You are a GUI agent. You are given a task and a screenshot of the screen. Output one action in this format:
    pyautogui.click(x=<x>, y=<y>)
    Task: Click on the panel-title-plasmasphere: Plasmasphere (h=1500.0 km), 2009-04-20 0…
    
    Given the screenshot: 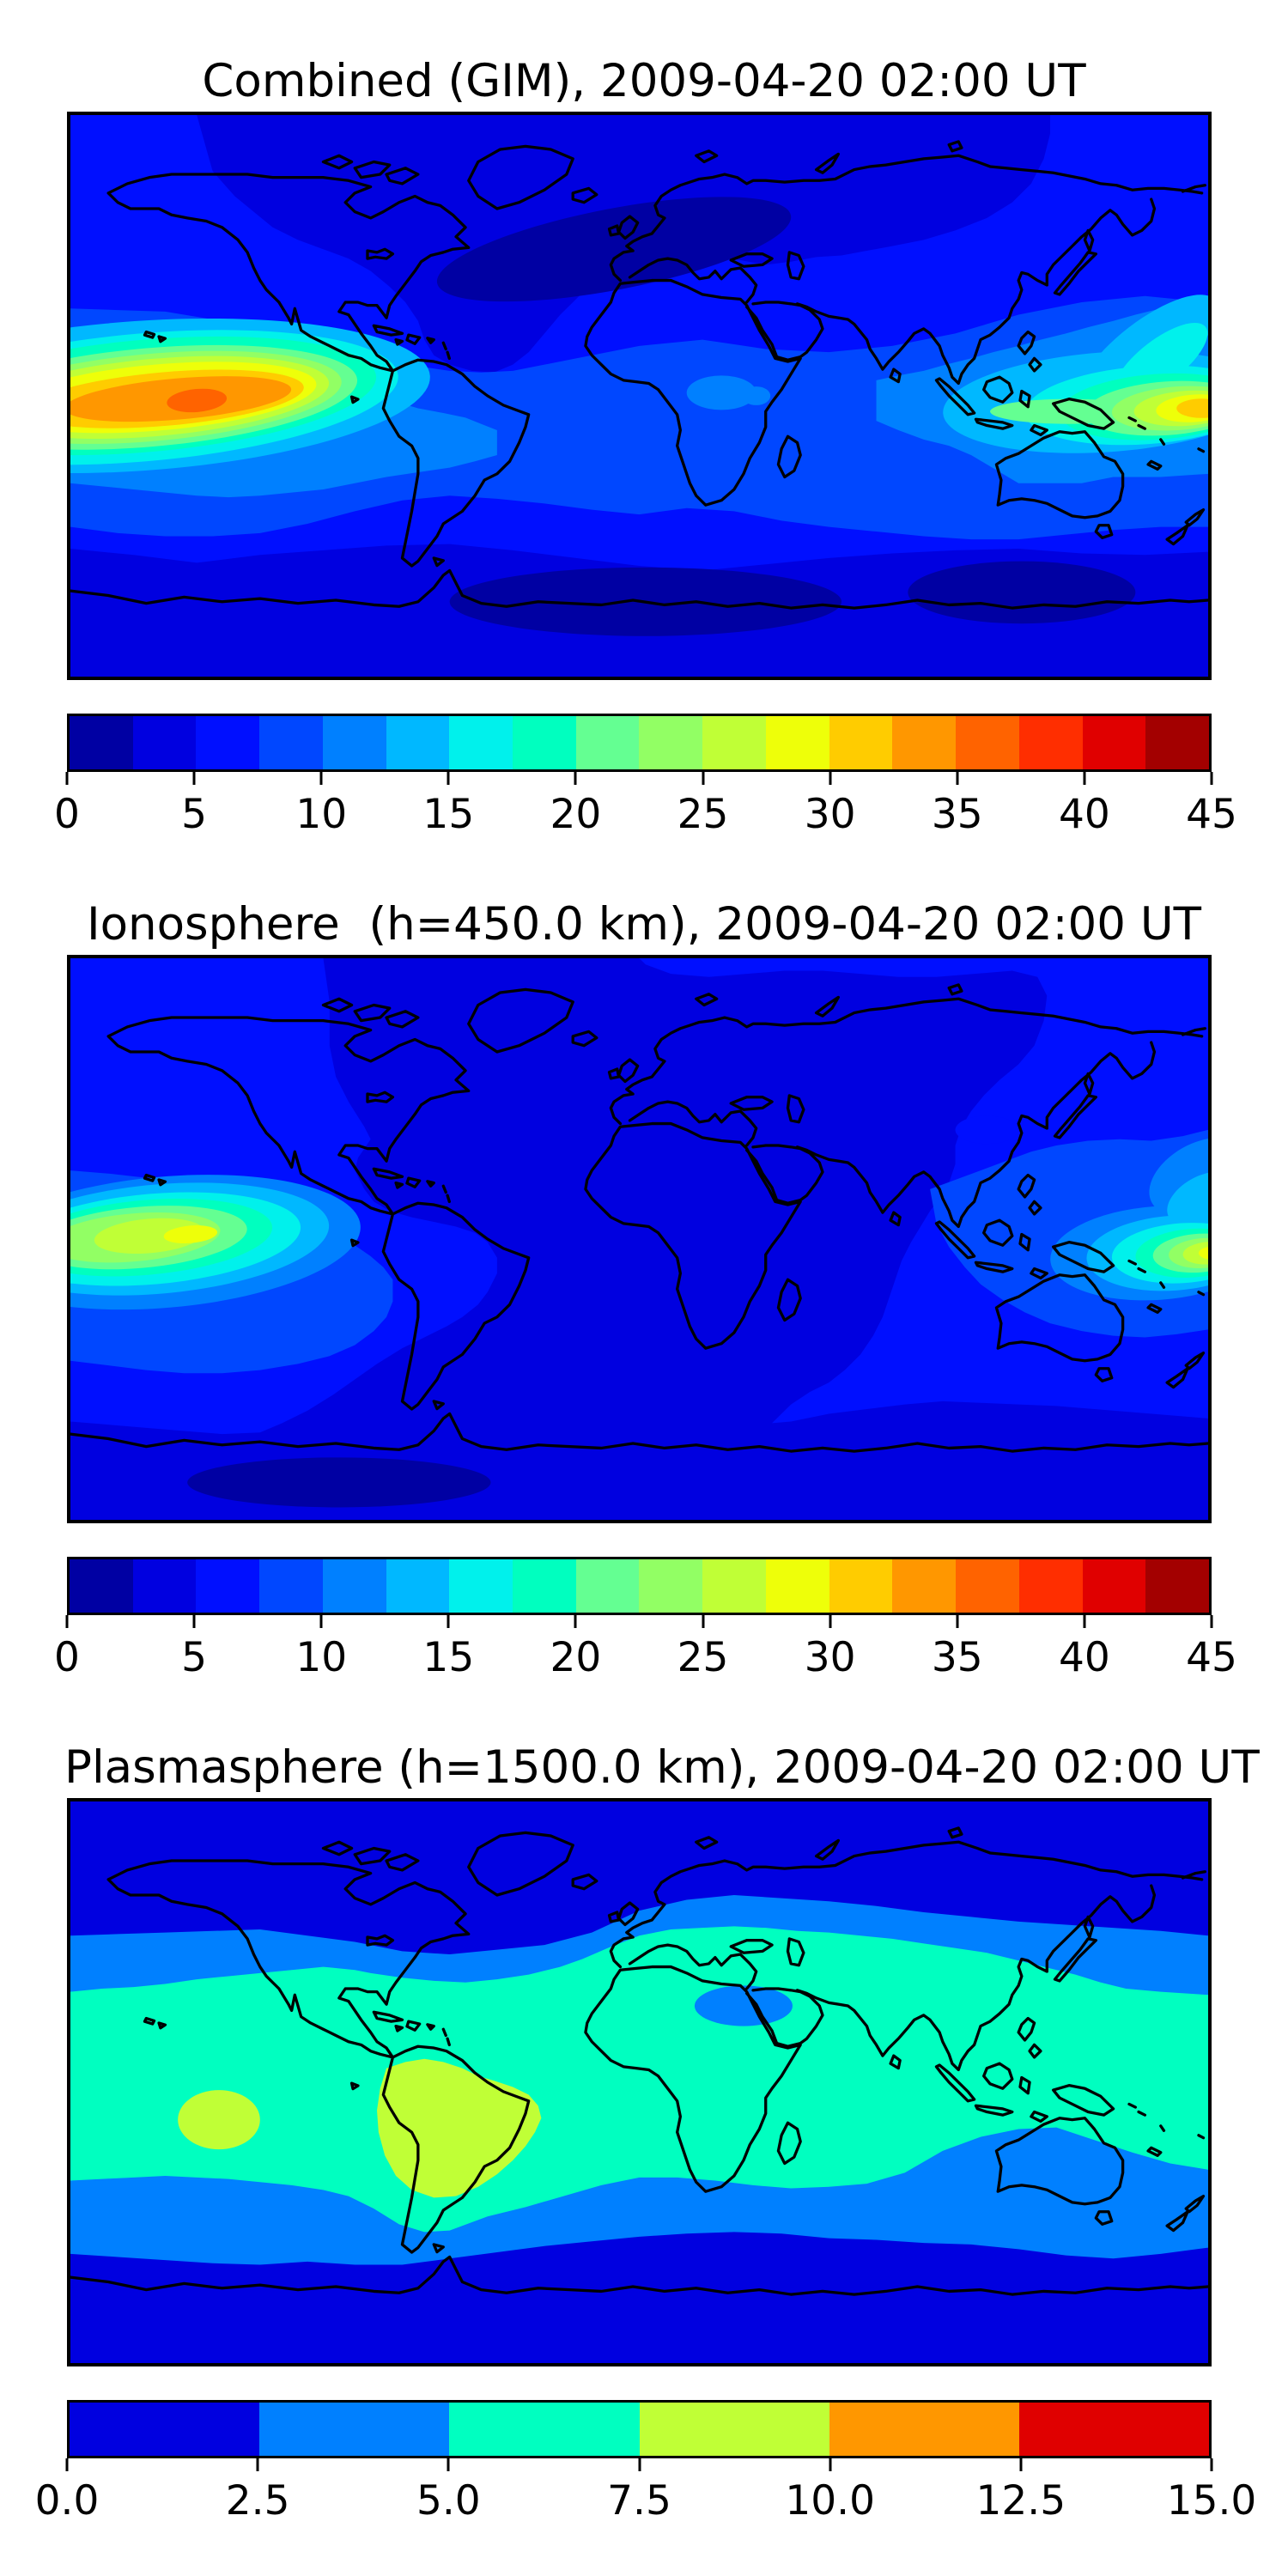 What is the action you would take?
    pyautogui.click(x=662, y=1768)
    